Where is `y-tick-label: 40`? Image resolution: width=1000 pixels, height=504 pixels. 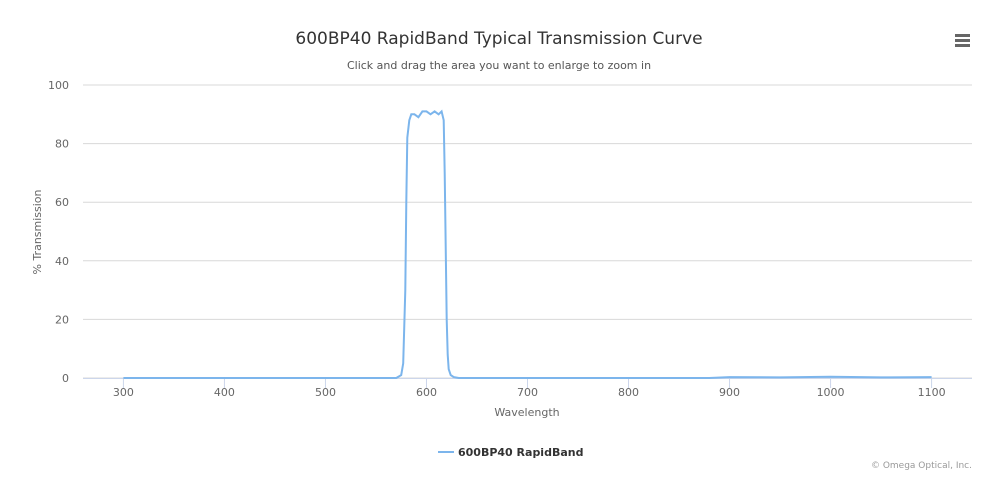
y-tick-label: 40 is located at coordinates (62, 261).